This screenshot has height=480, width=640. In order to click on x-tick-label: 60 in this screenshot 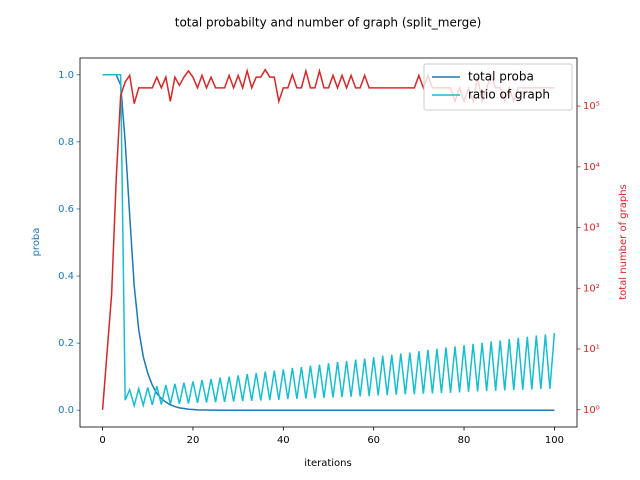, I will do `click(373, 440)`.